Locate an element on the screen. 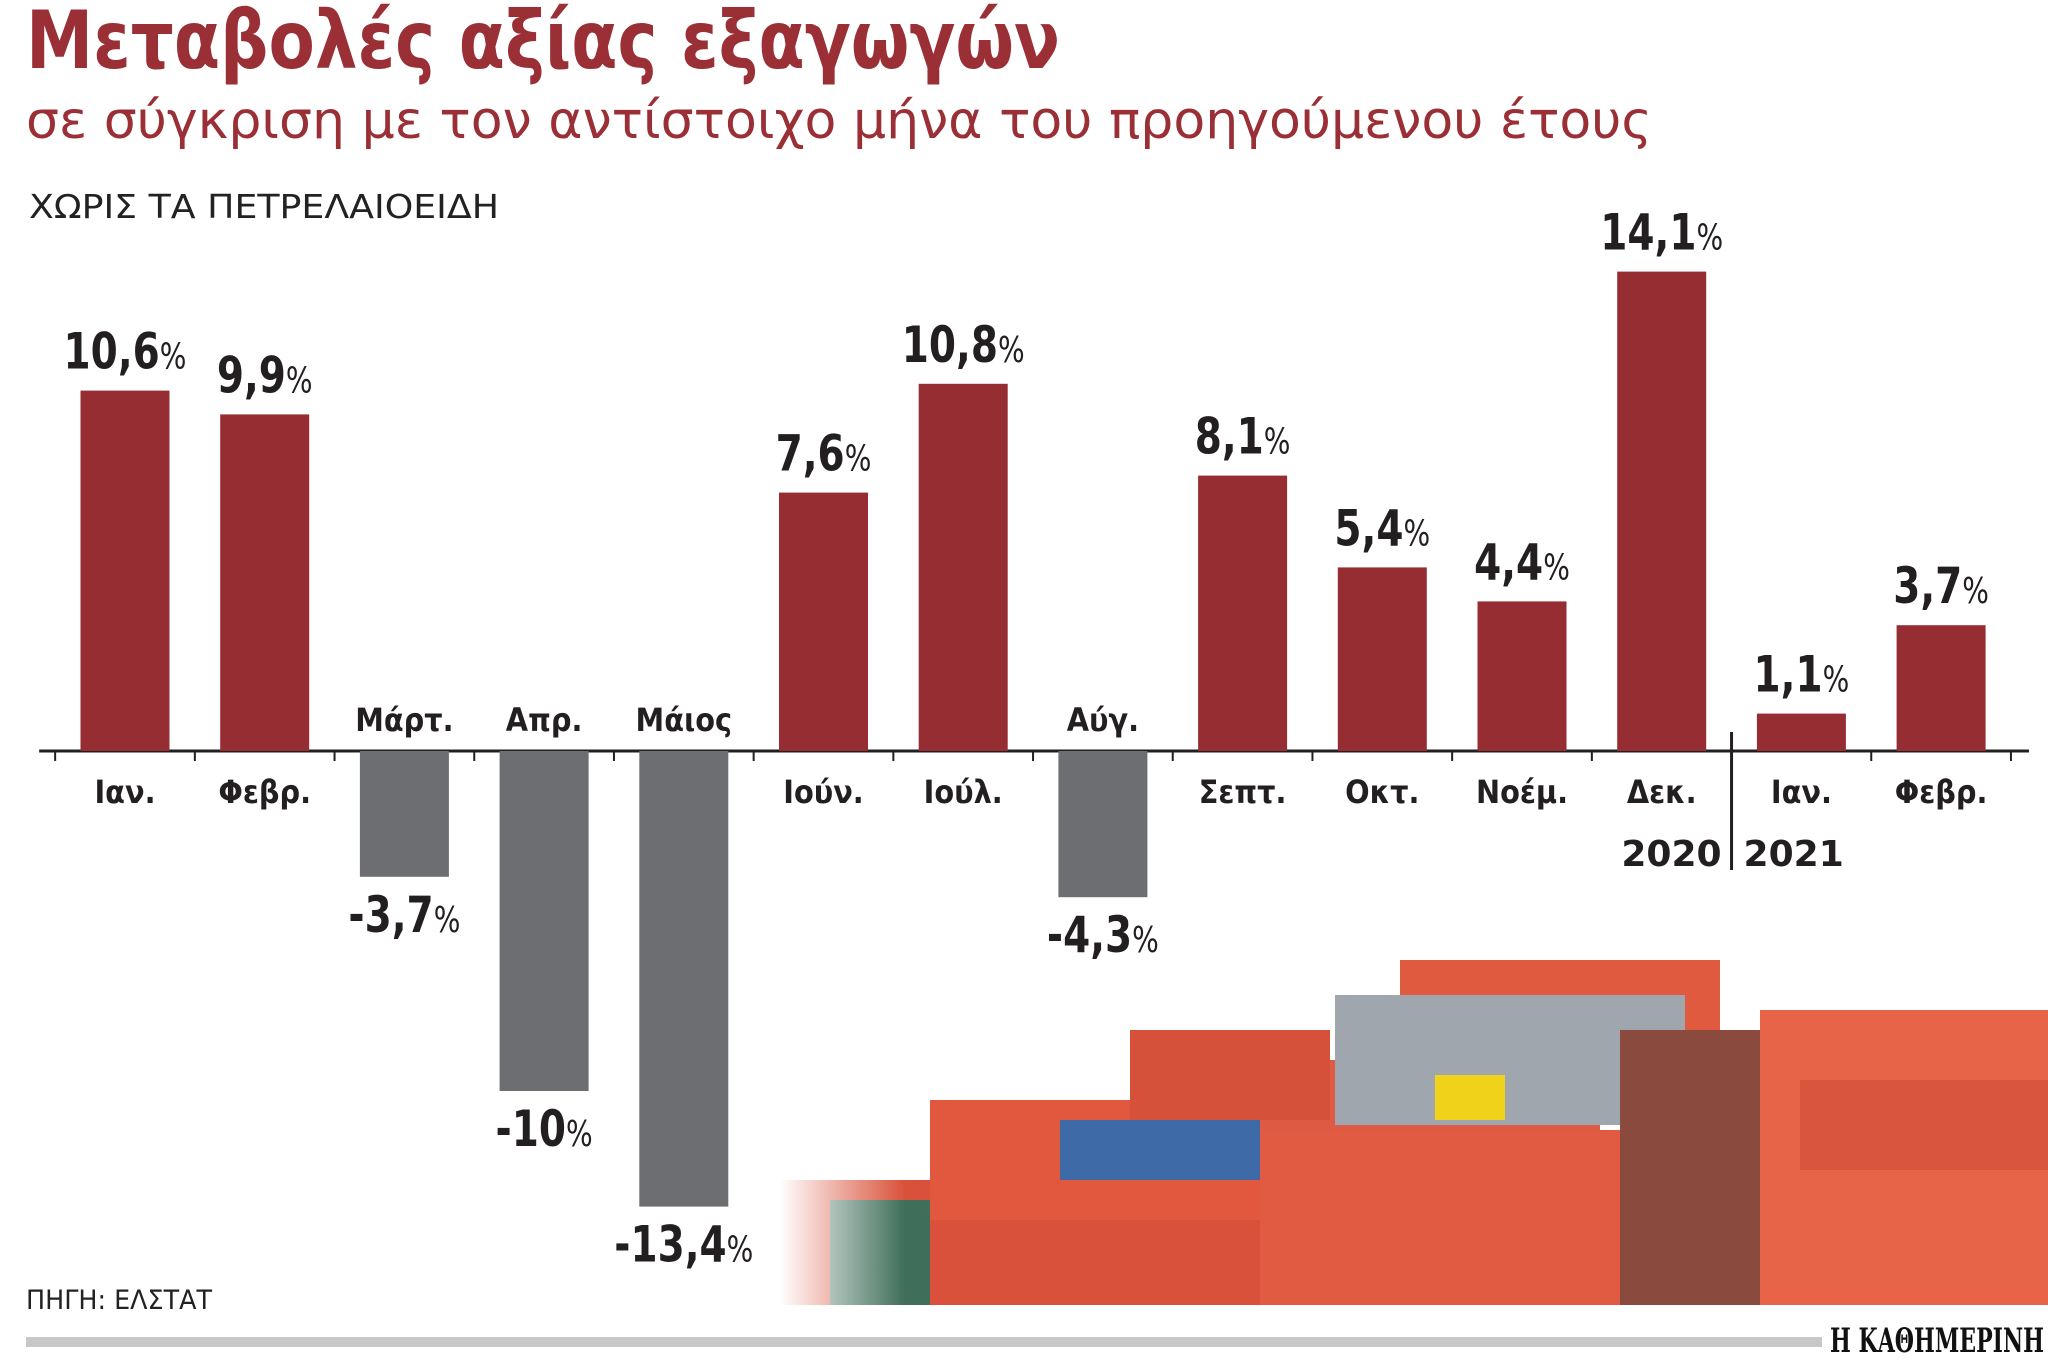  category-label: Νοέμ. is located at coordinates (1522, 793).